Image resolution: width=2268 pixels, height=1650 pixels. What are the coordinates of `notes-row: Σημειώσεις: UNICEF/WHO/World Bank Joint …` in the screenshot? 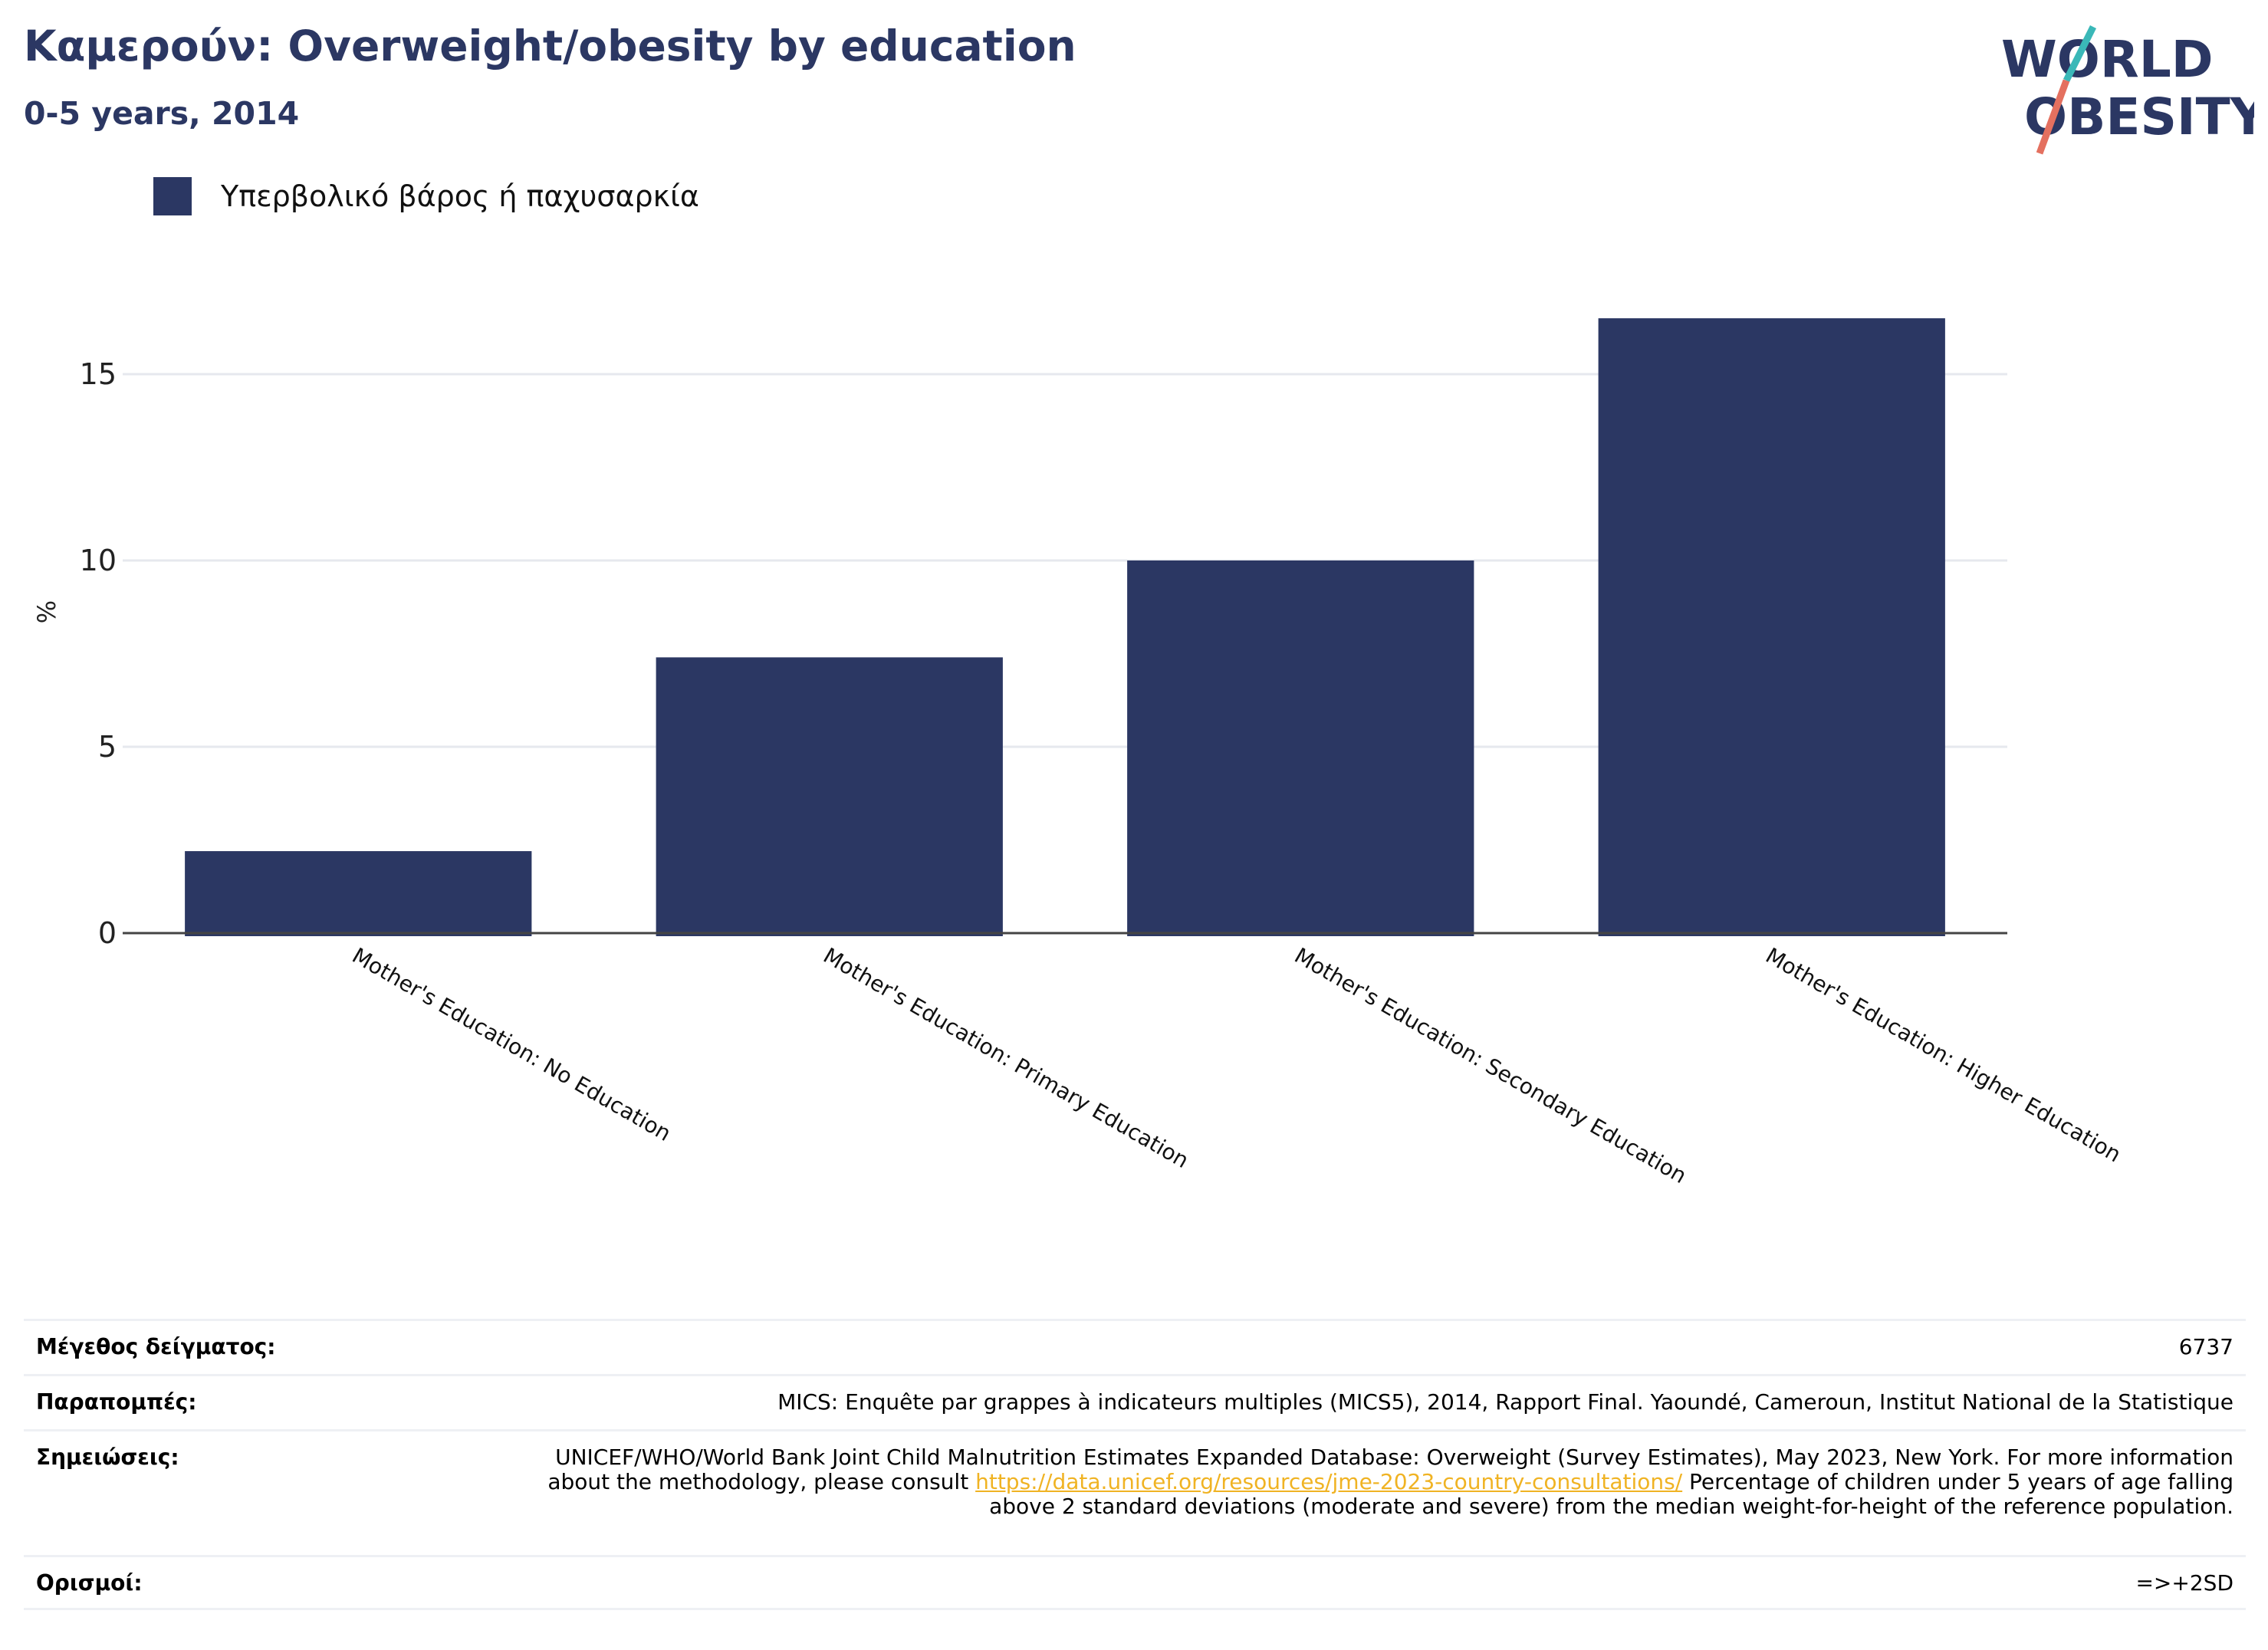 It's located at (1135, 1492).